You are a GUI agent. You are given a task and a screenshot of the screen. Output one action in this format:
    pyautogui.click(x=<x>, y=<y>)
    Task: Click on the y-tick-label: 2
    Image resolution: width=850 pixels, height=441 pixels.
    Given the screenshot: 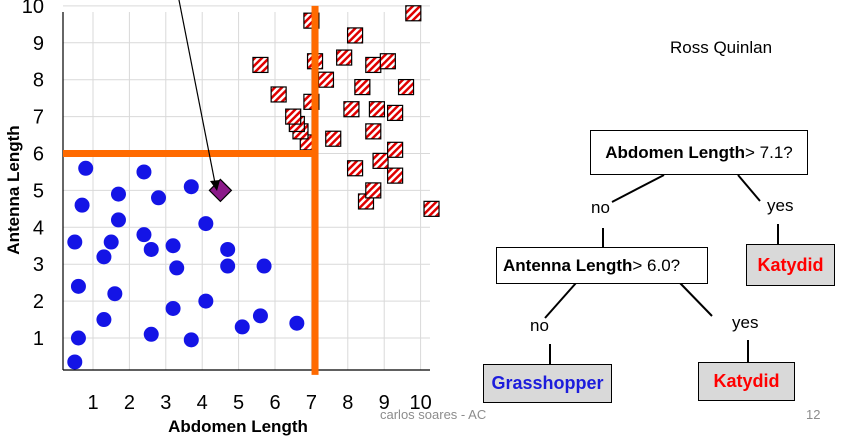 What is the action you would take?
    pyautogui.click(x=38, y=302)
    